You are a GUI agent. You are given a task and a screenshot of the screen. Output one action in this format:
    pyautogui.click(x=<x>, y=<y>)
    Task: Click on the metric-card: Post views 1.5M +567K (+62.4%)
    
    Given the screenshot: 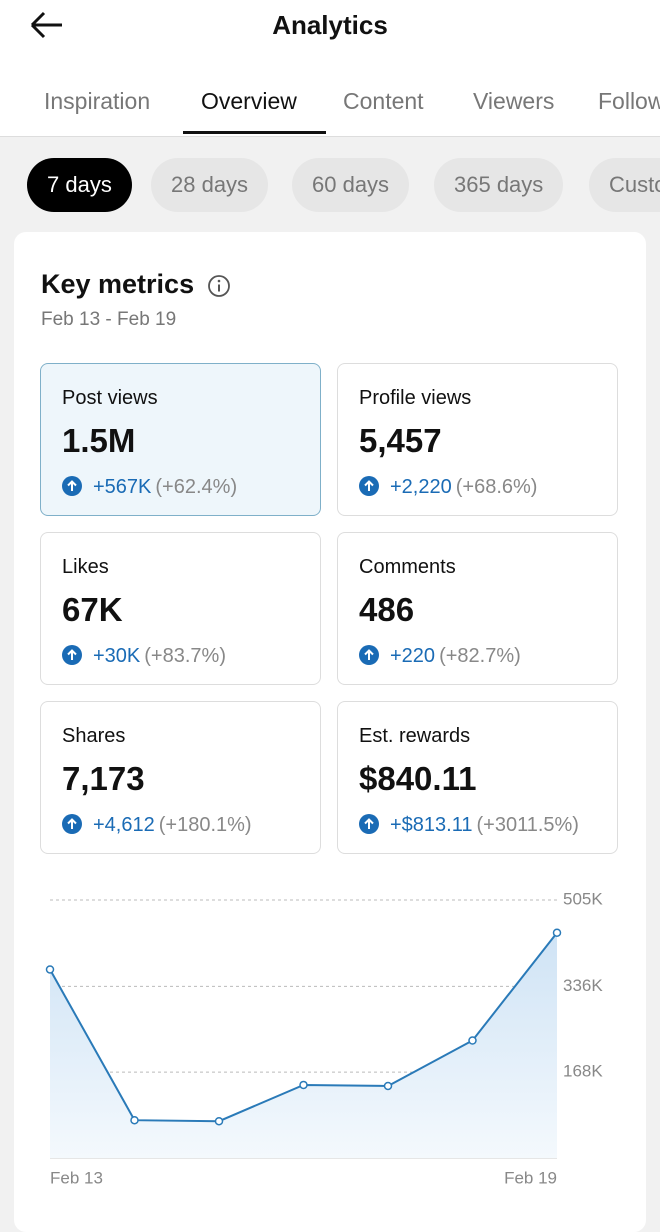 What is the action you would take?
    pyautogui.click(x=180, y=439)
    